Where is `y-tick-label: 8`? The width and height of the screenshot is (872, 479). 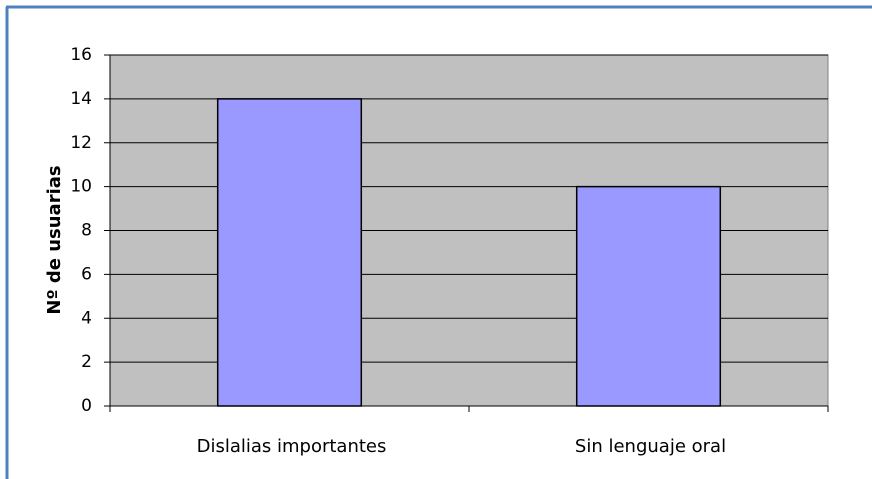
y-tick-label: 8 is located at coordinates (86, 231).